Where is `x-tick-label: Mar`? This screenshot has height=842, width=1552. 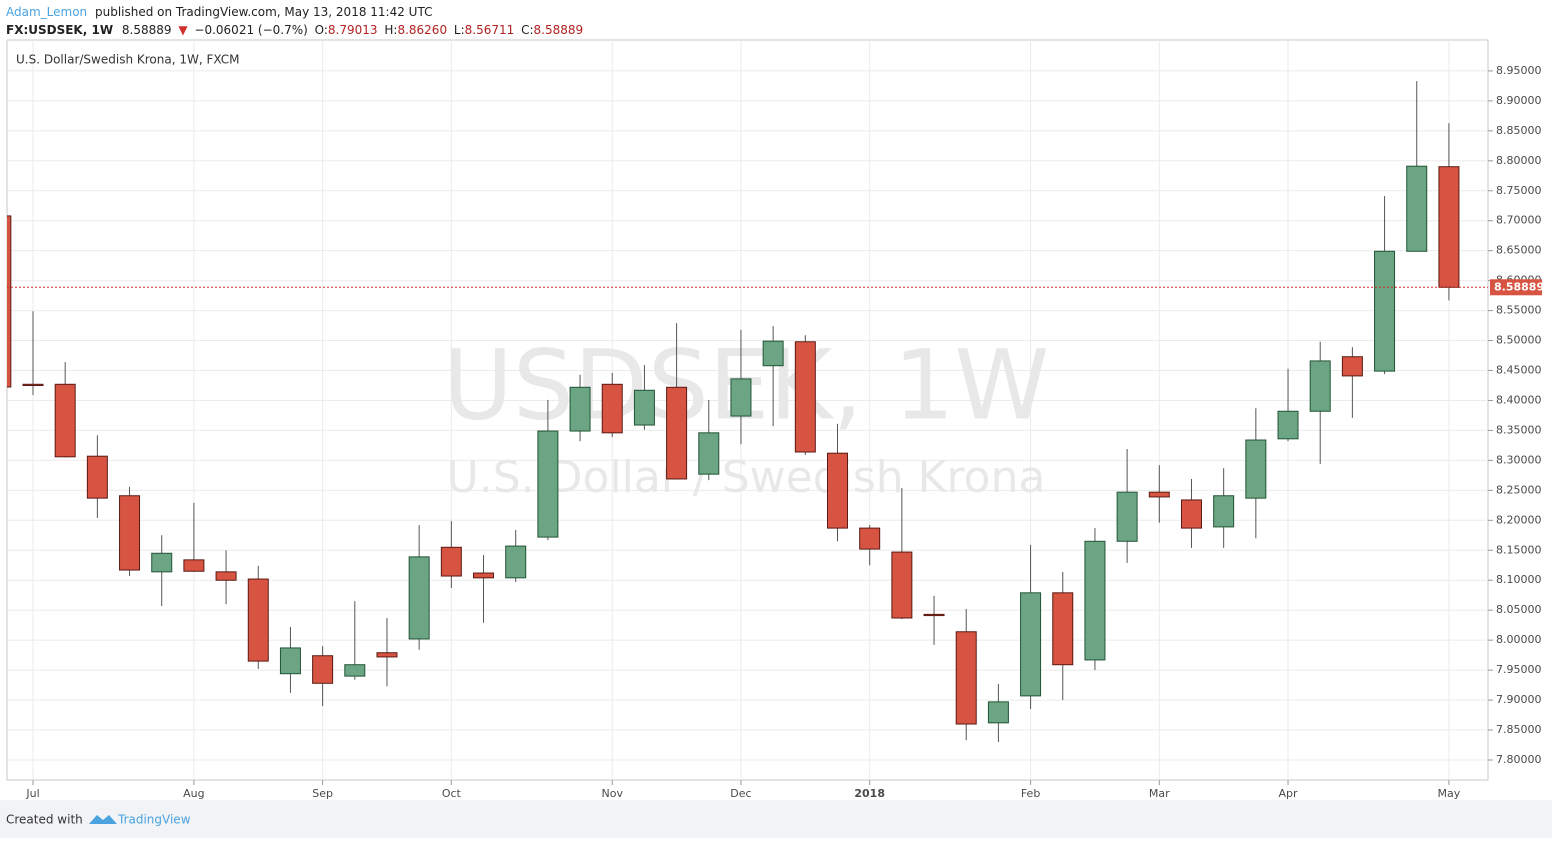
x-tick-label: Mar is located at coordinates (1159, 793).